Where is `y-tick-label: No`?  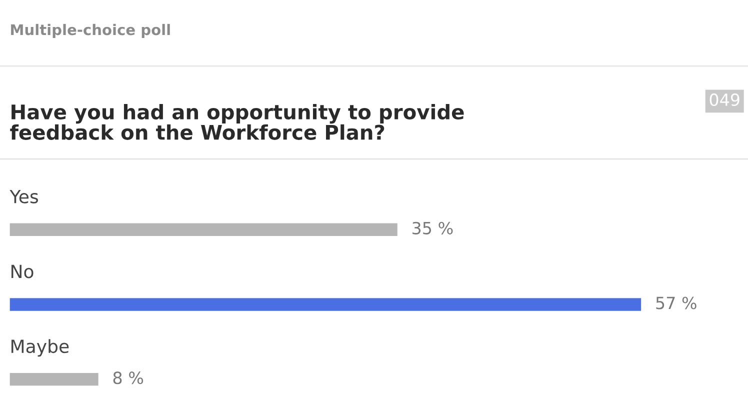 y-tick-label: No is located at coordinates (22, 271).